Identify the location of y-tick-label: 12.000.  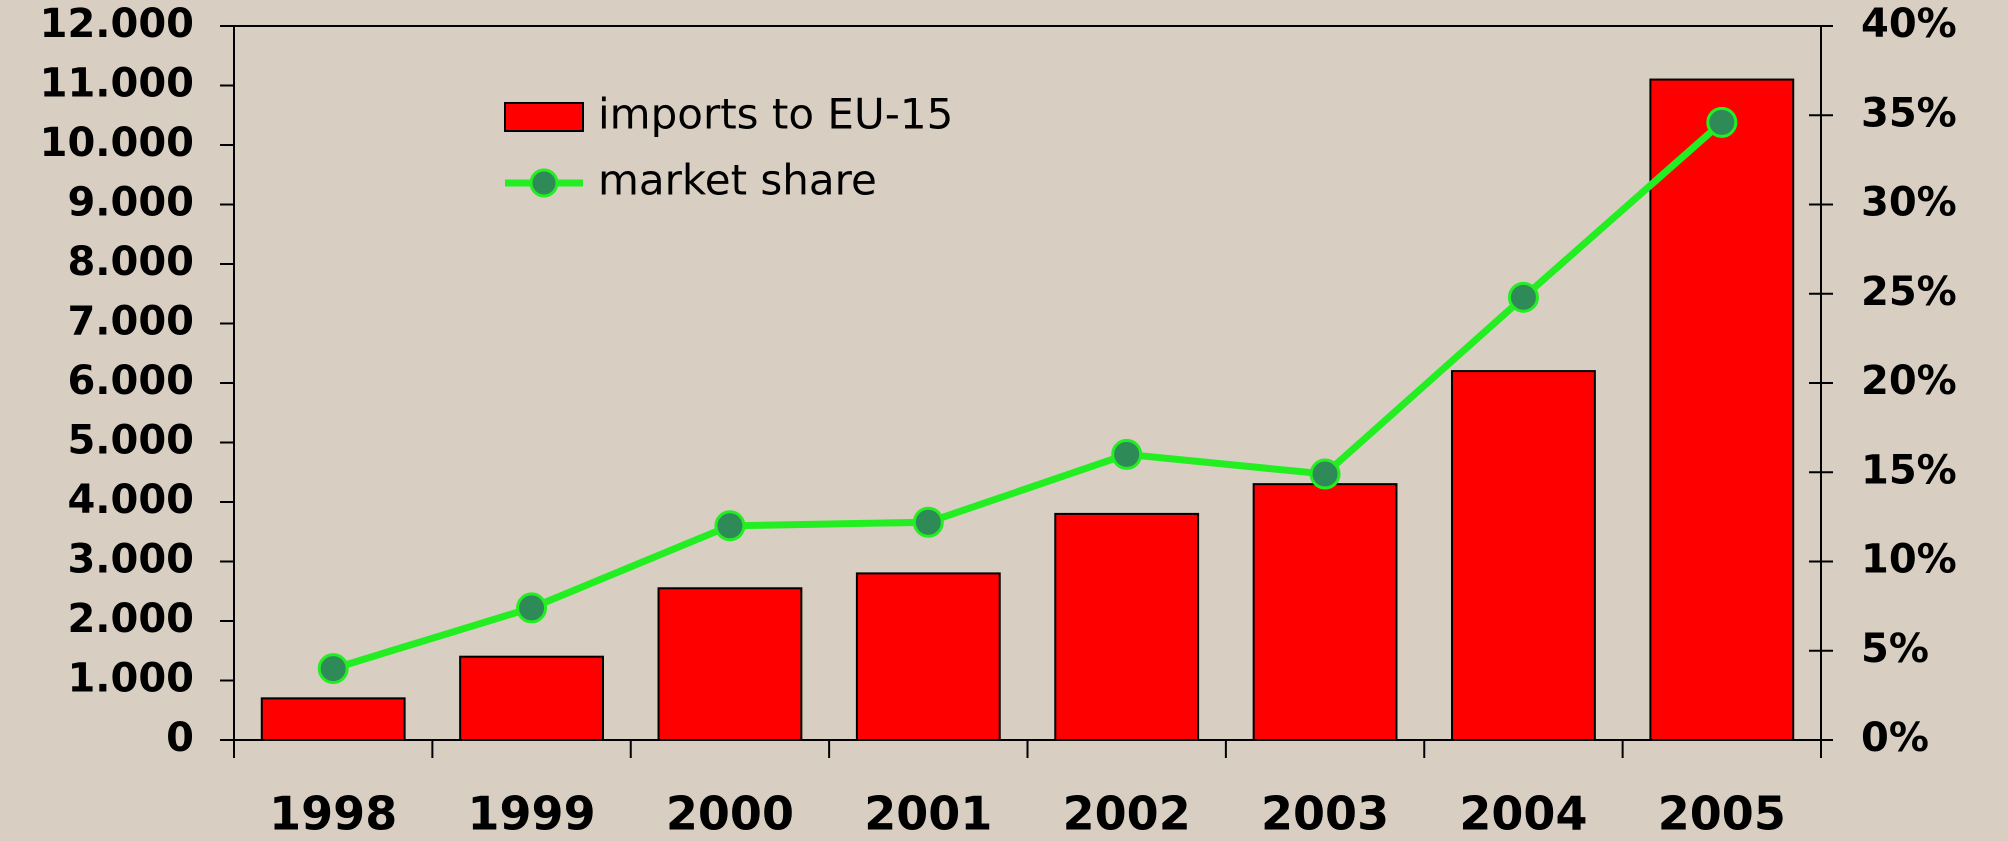
(117, 24).